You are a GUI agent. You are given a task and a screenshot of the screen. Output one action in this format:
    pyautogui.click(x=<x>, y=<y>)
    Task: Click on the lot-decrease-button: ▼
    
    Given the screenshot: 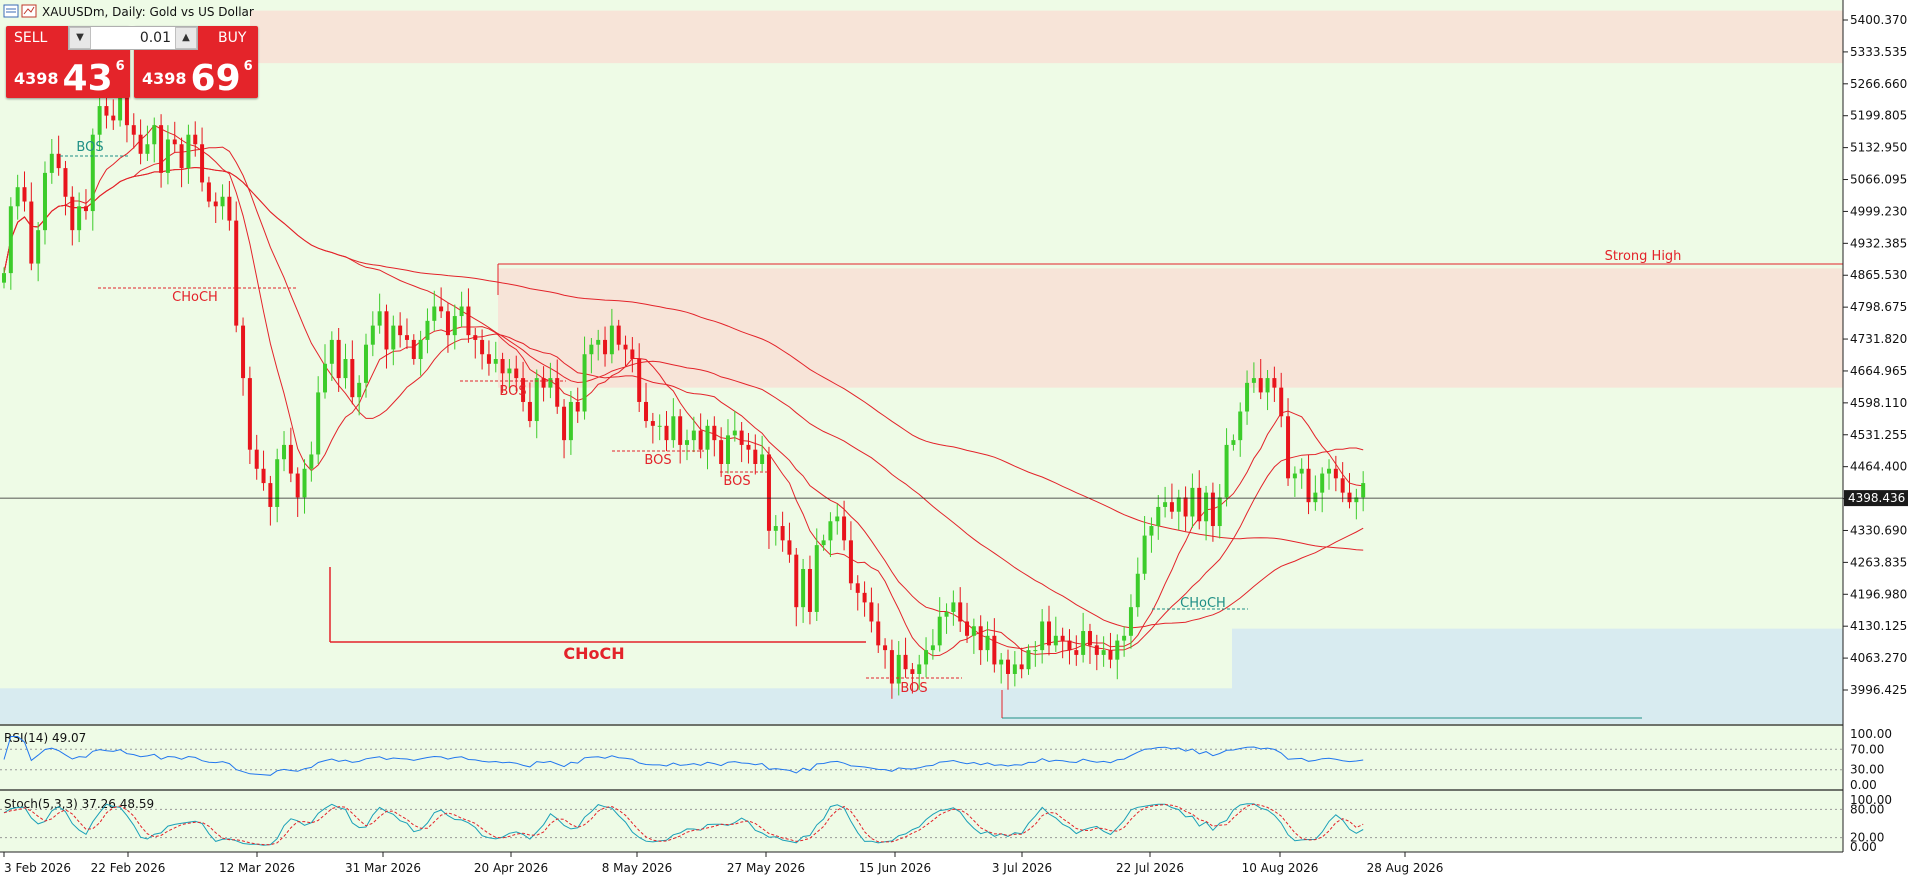 What is the action you would take?
    pyautogui.click(x=80, y=38)
    